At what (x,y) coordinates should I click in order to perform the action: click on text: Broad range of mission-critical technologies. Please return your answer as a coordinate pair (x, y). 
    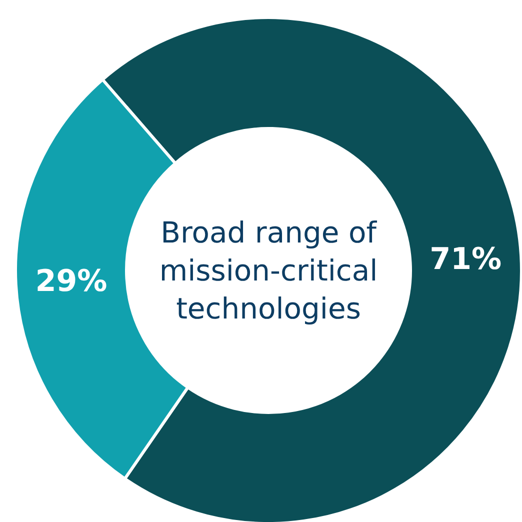
    Looking at the image, I should click on (268, 271).